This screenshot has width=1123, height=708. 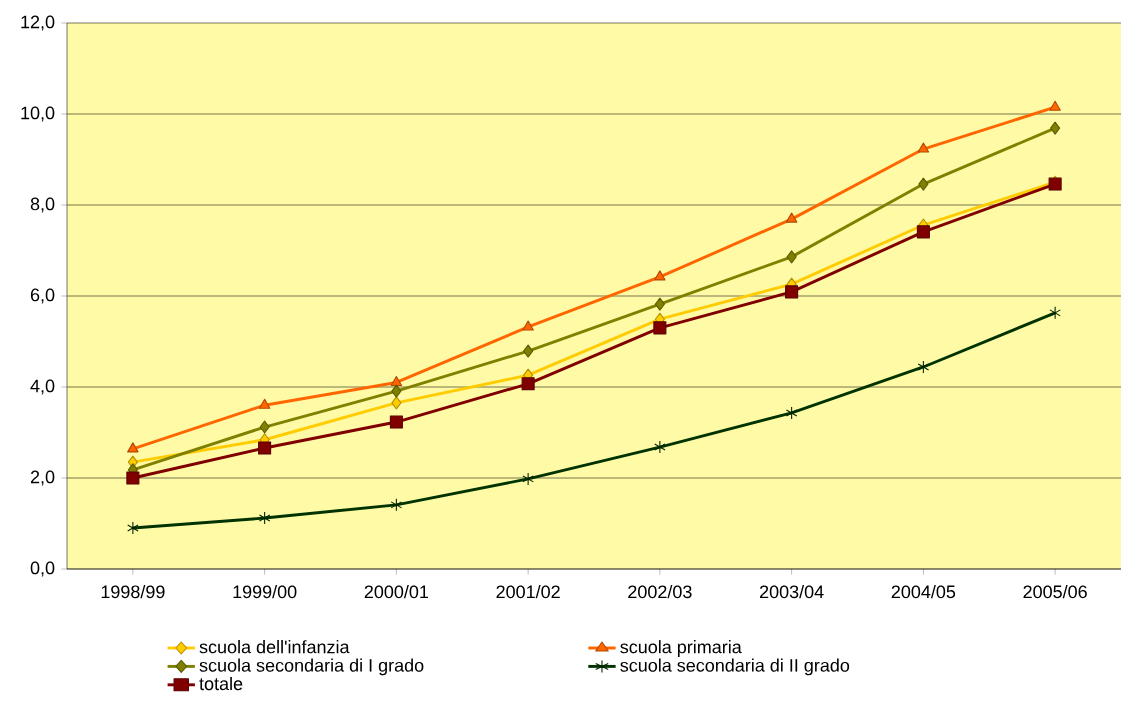 I want to click on y-tick-label: 2,0, so click(x=42, y=478).